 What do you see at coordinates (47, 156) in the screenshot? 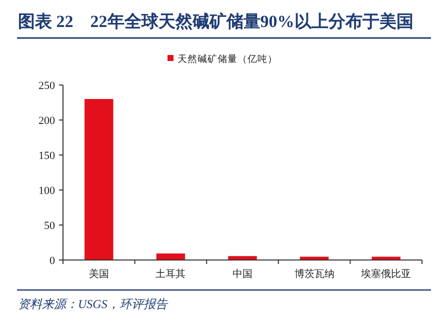
I see `y-tick-label: 150` at bounding box center [47, 156].